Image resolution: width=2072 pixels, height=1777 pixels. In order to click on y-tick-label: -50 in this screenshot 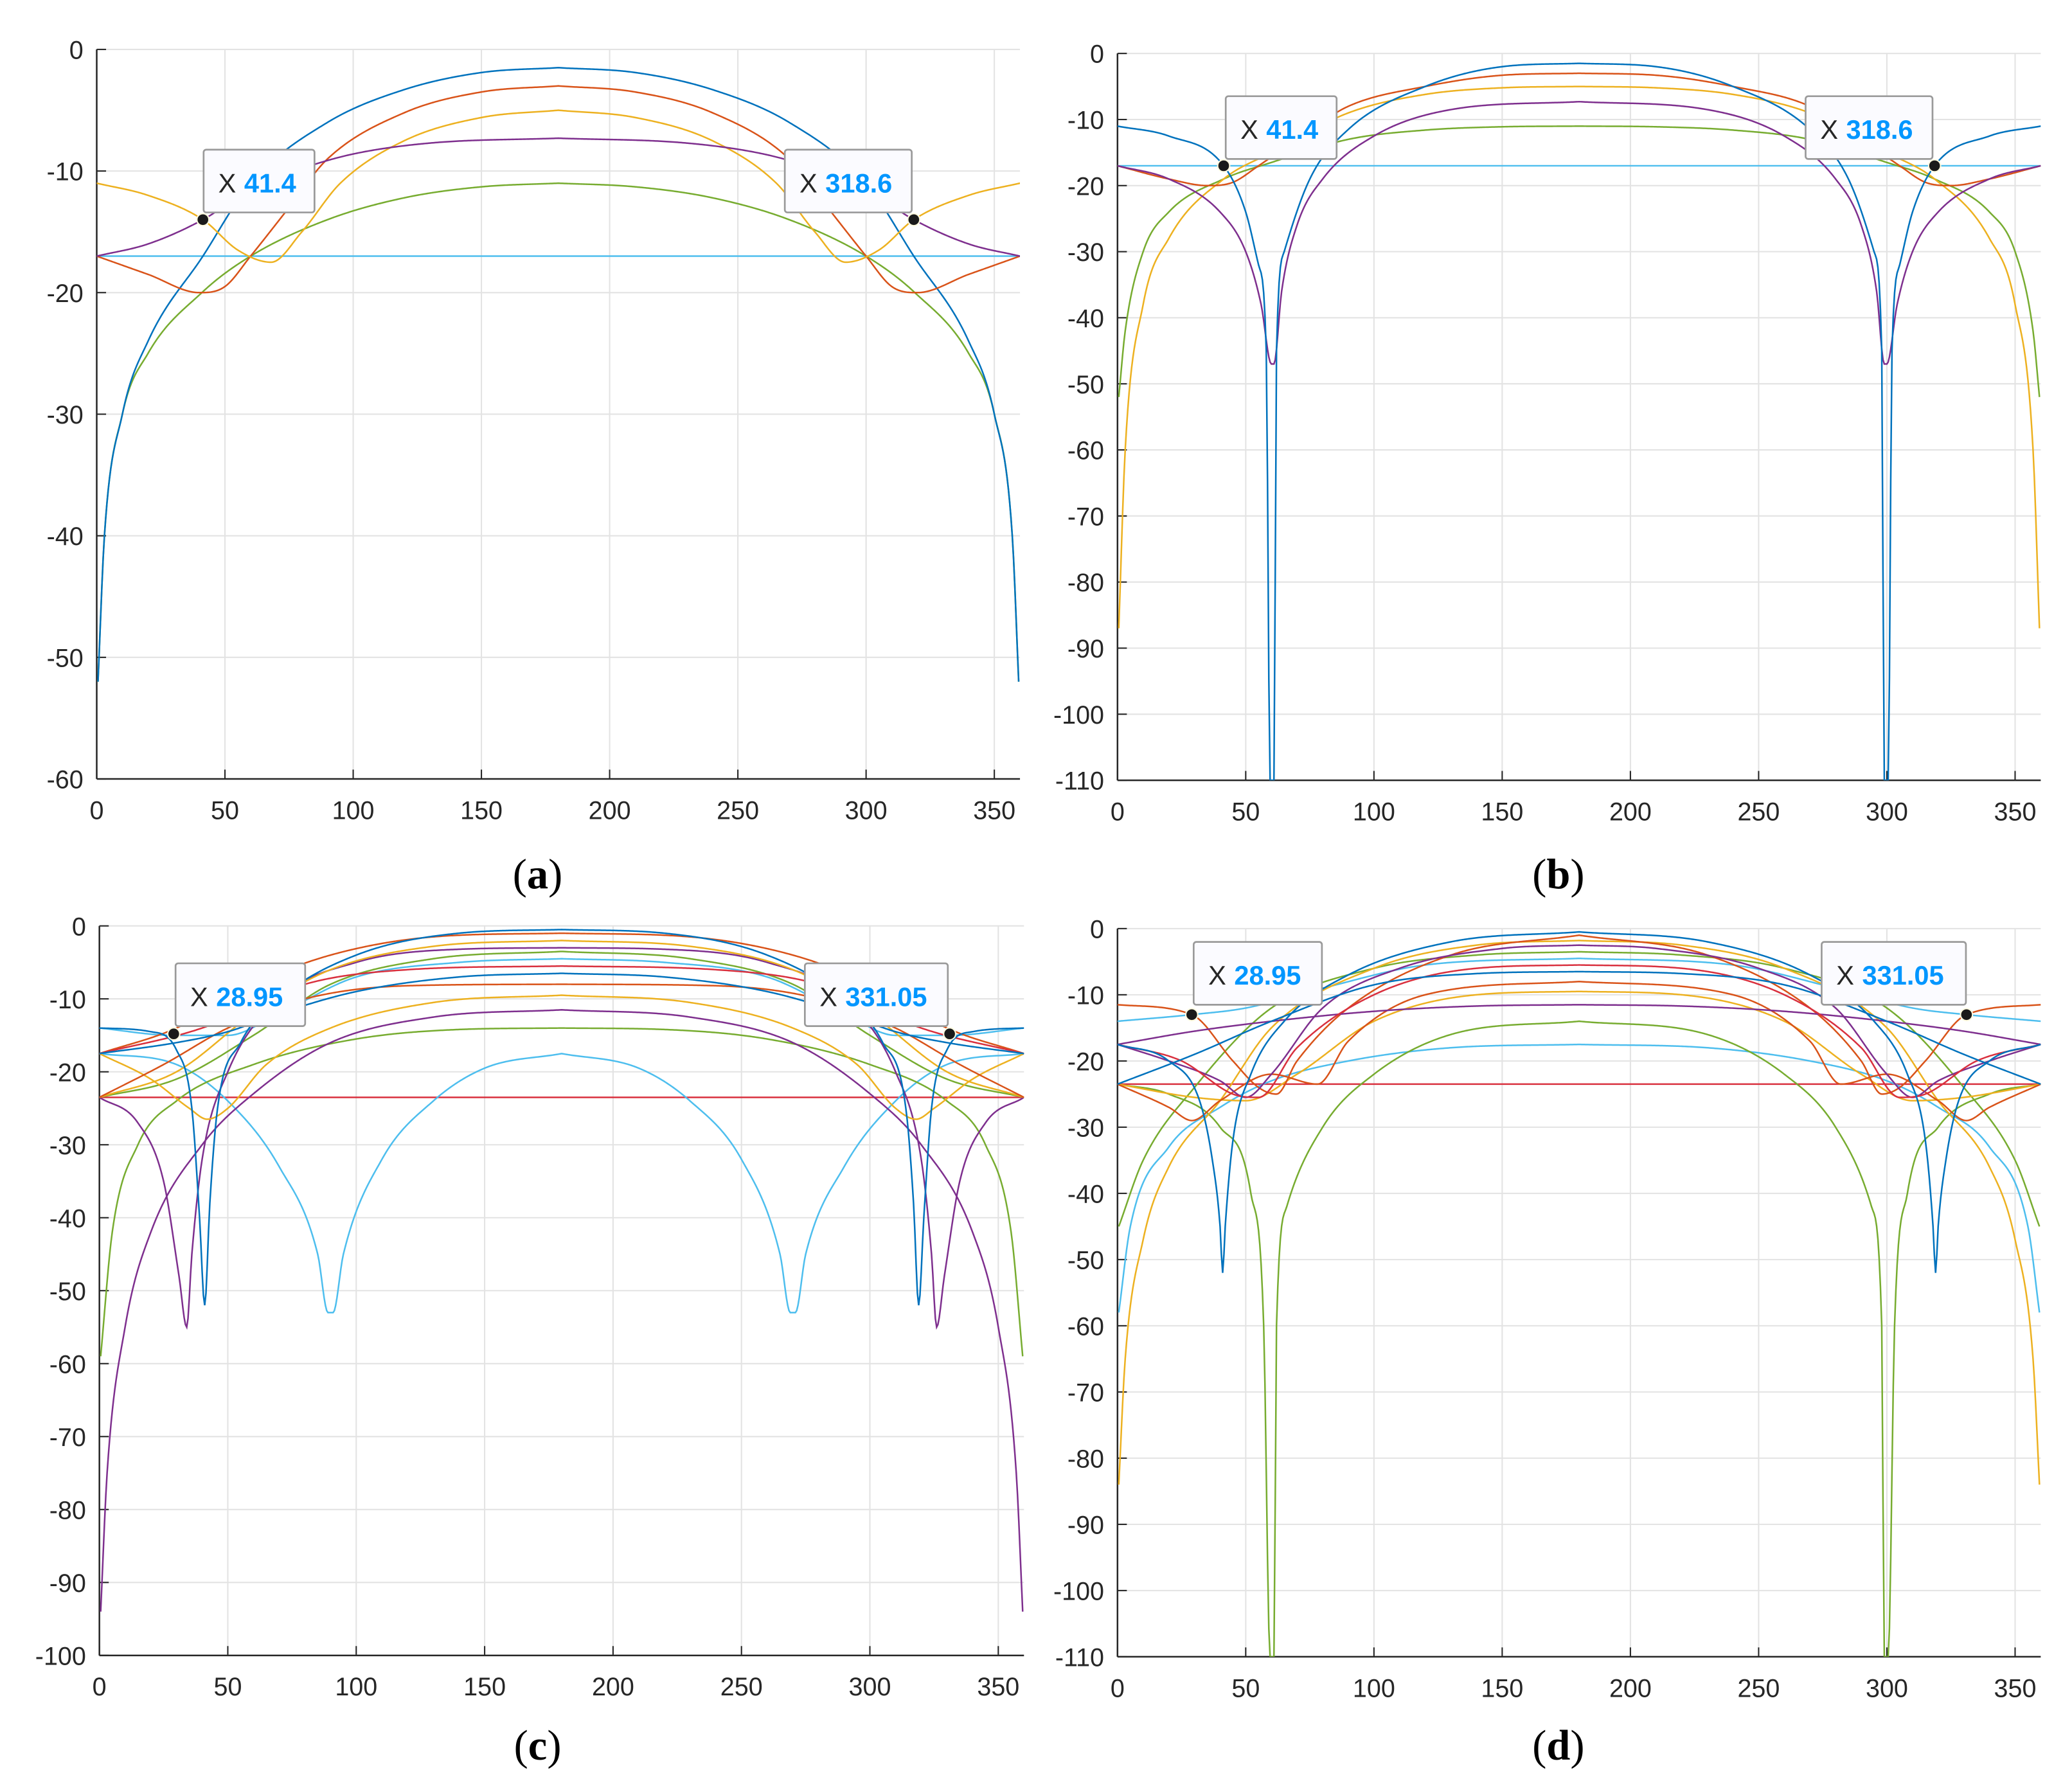, I will do `click(1085, 385)`.